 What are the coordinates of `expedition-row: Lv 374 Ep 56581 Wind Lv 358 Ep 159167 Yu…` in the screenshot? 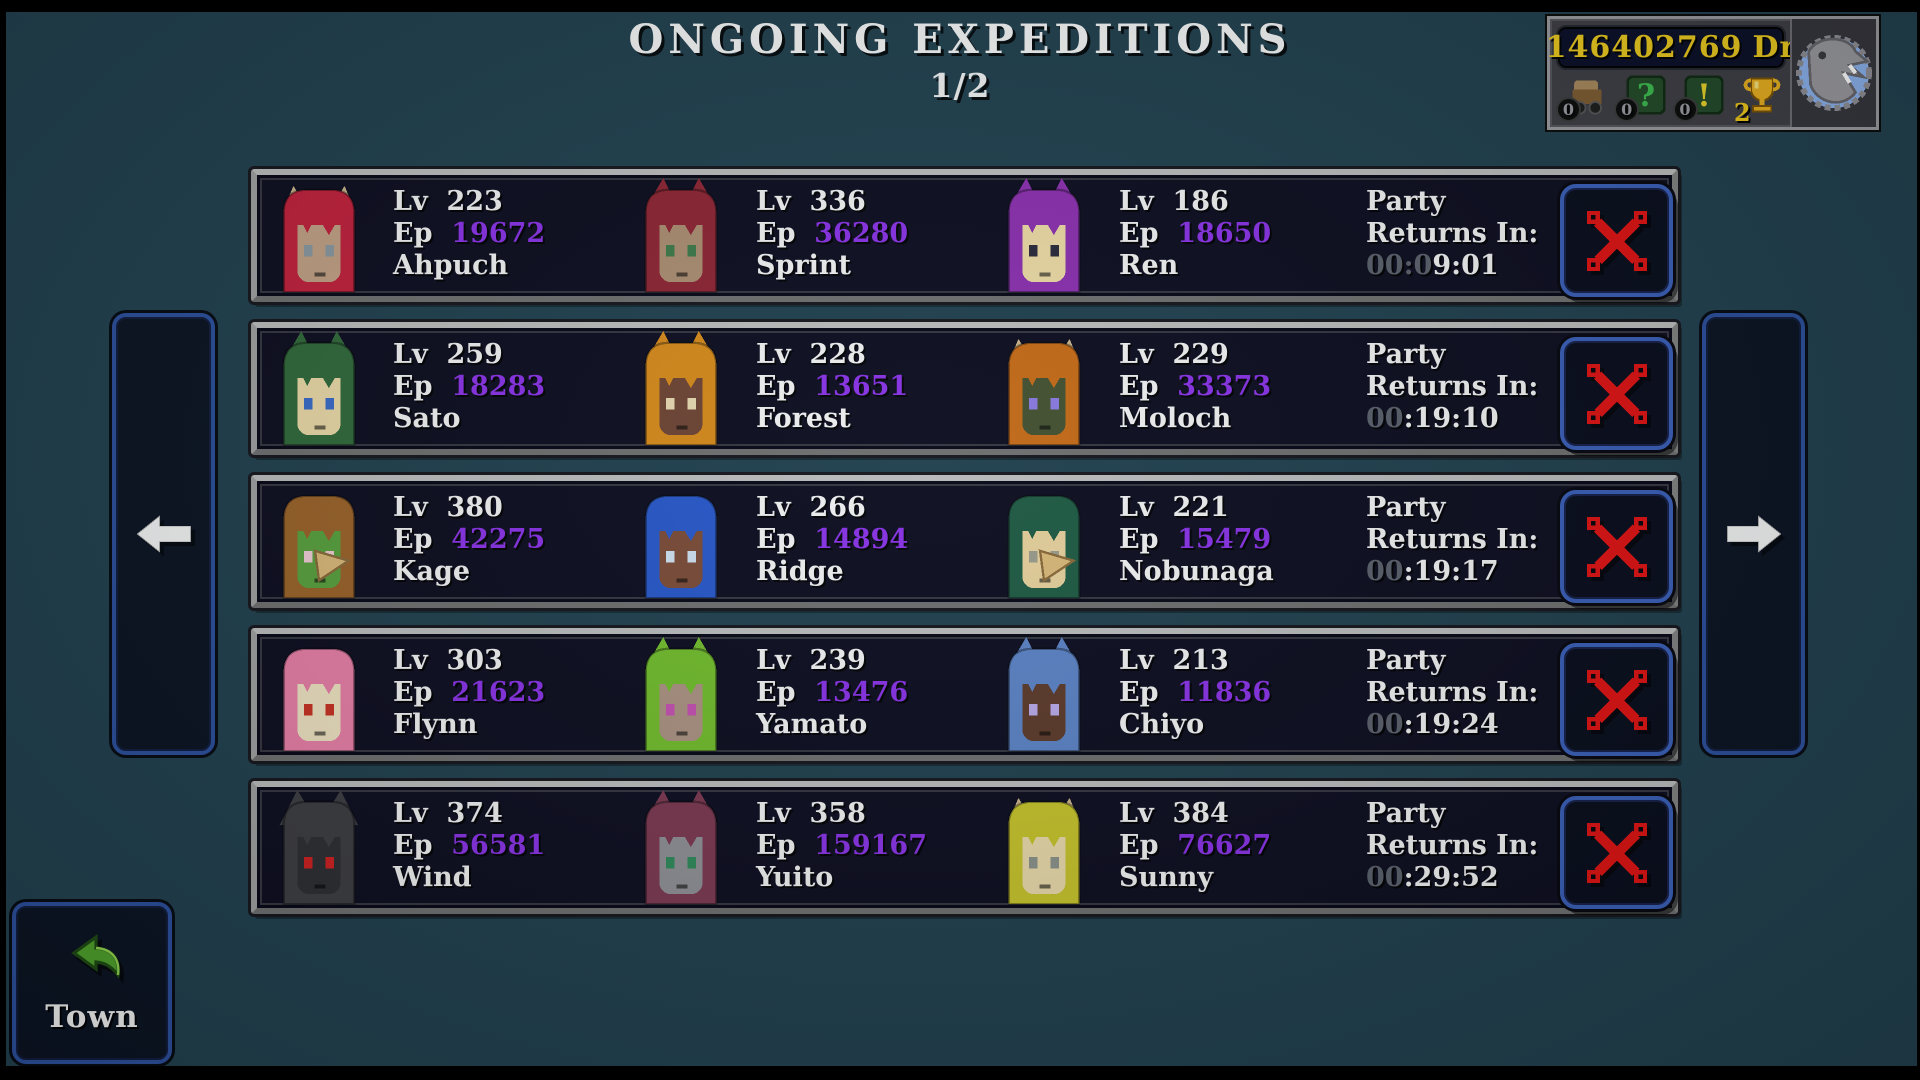 It's located at (964, 847).